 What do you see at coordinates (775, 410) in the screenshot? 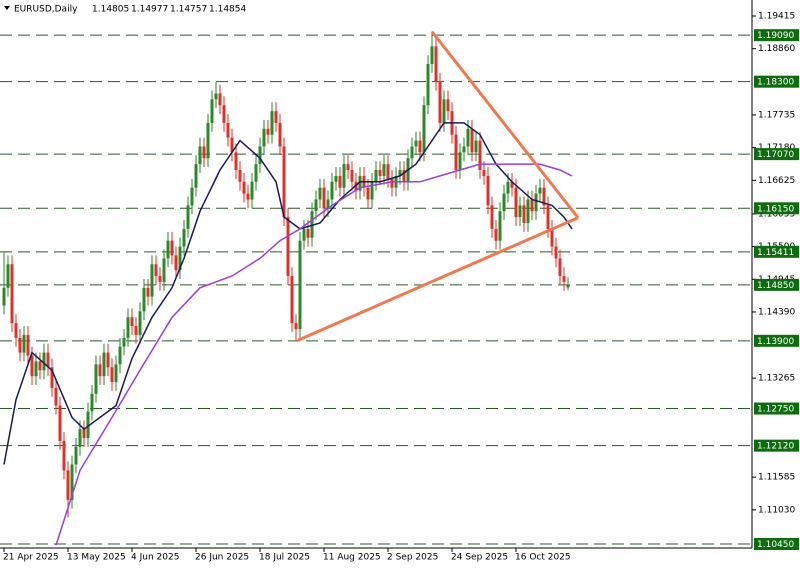
I see `level-label: 1.12750` at bounding box center [775, 410].